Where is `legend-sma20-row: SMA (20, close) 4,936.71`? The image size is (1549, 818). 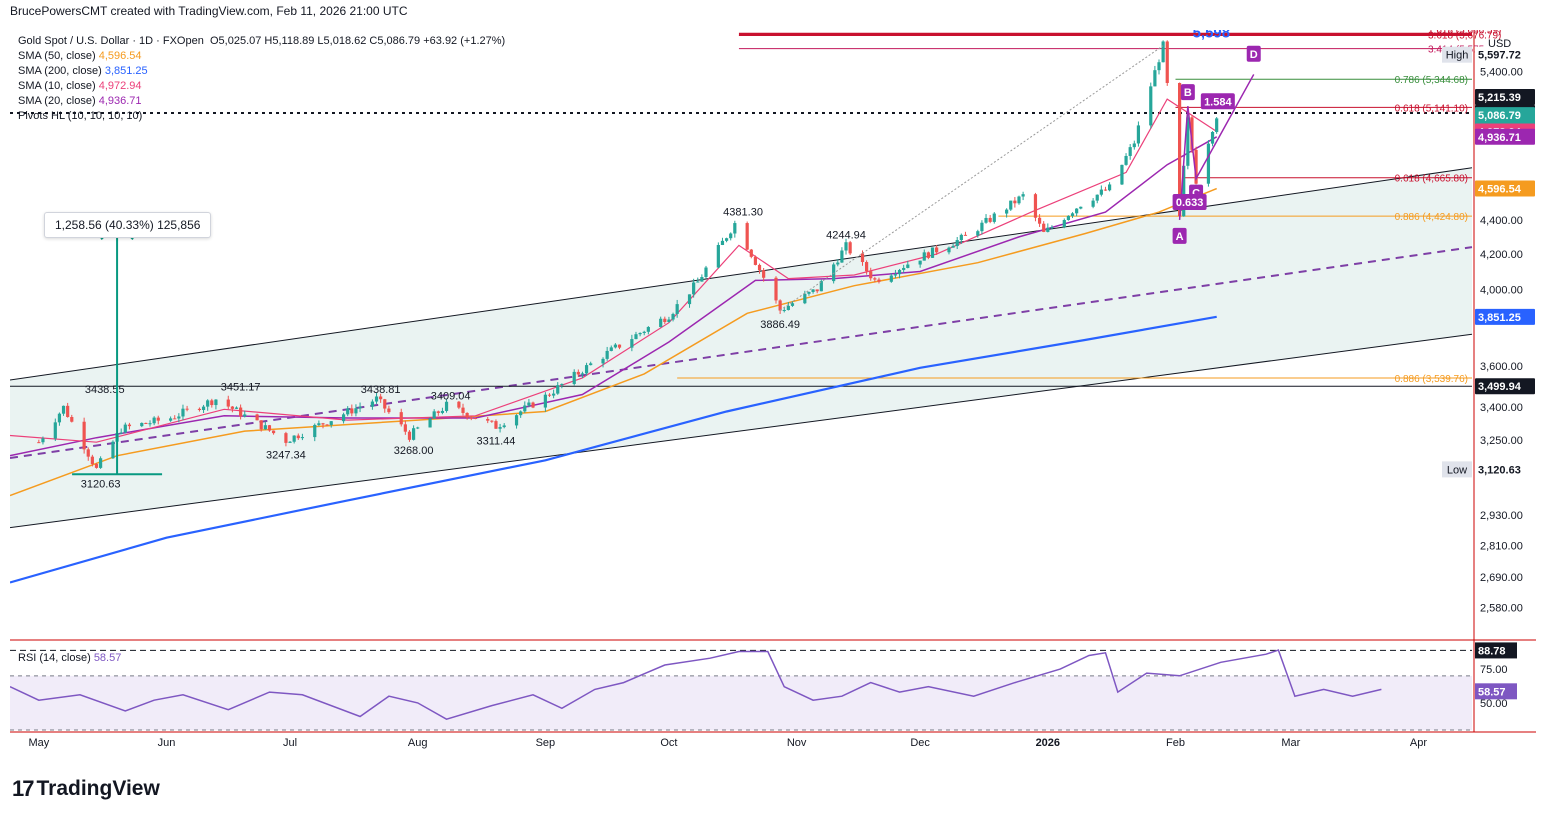 legend-sma20-row: SMA (20, close) 4,936.71 is located at coordinates (261, 101).